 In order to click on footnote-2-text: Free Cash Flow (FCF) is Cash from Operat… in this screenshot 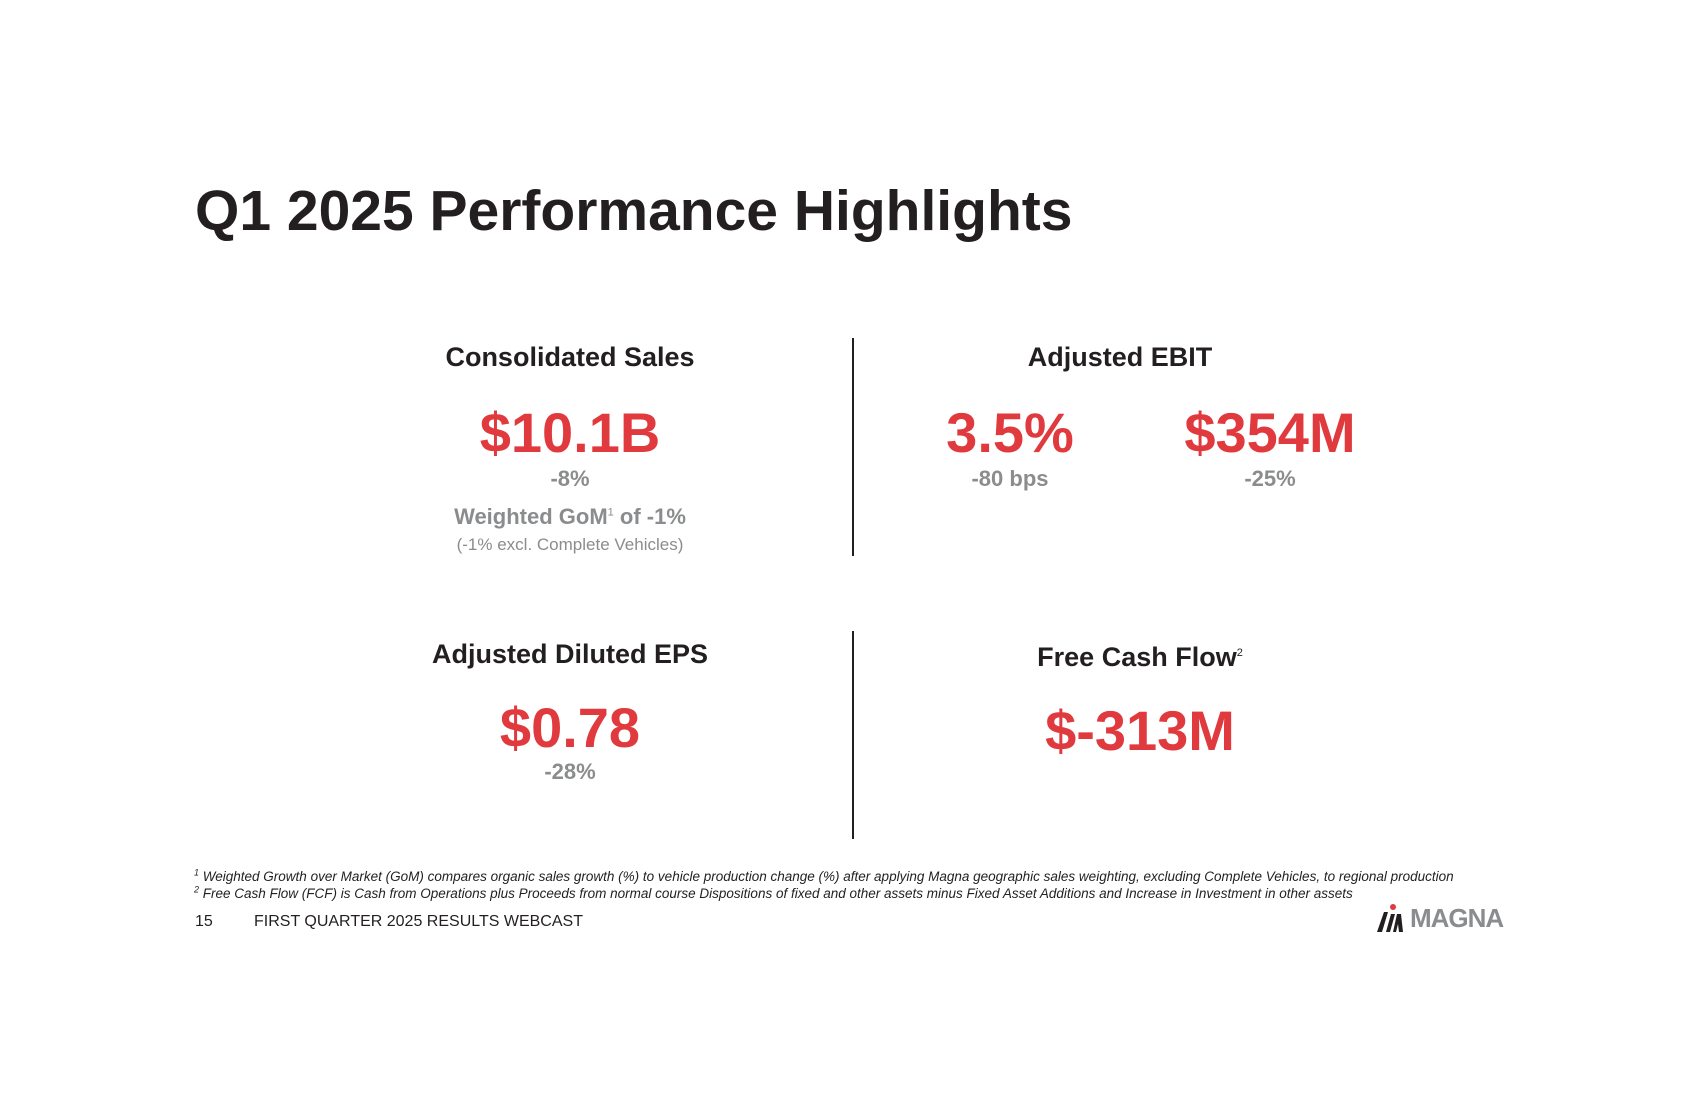, I will do `click(776, 893)`.